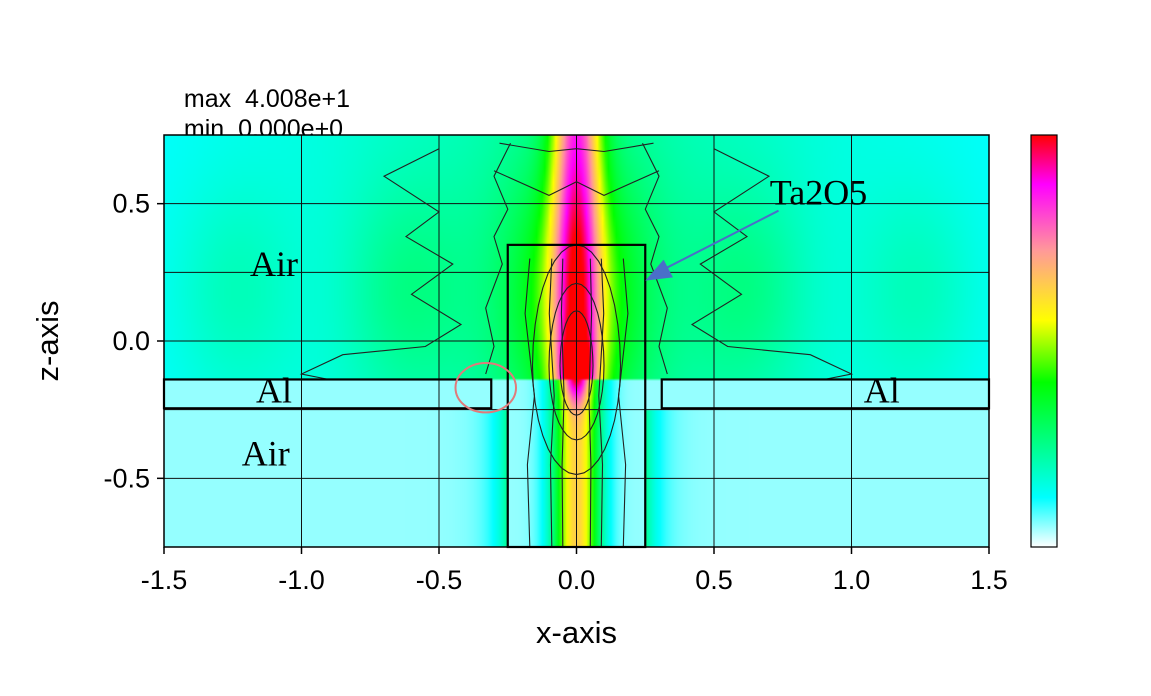  Describe the element at coordinates (439, 580) in the screenshot. I see `x-tick-label: -0.5` at that location.